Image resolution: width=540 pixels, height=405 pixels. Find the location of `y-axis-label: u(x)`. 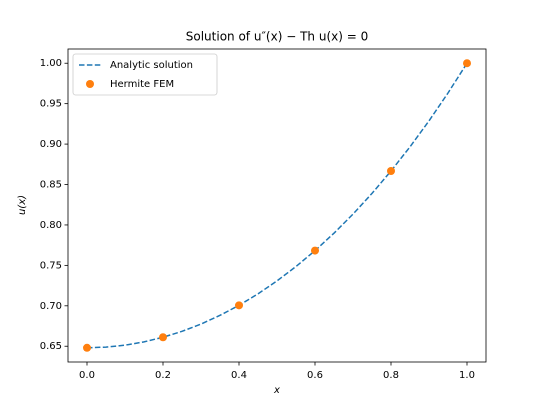

y-axis-label: u(x) is located at coordinates (22, 205).